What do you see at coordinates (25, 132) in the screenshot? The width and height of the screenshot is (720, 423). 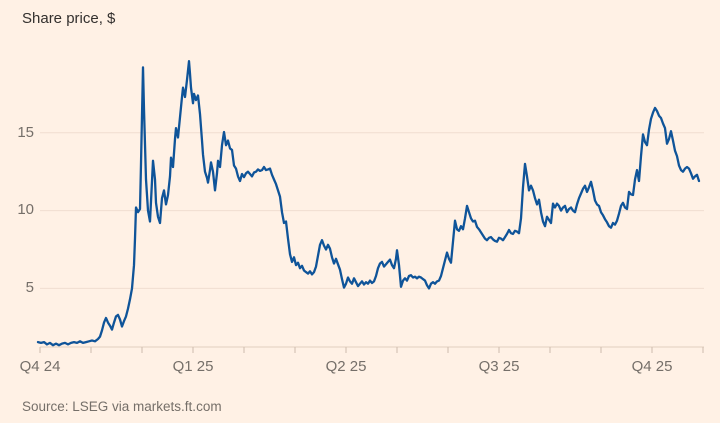 I see `y-axis-tick-label-15: 15` at bounding box center [25, 132].